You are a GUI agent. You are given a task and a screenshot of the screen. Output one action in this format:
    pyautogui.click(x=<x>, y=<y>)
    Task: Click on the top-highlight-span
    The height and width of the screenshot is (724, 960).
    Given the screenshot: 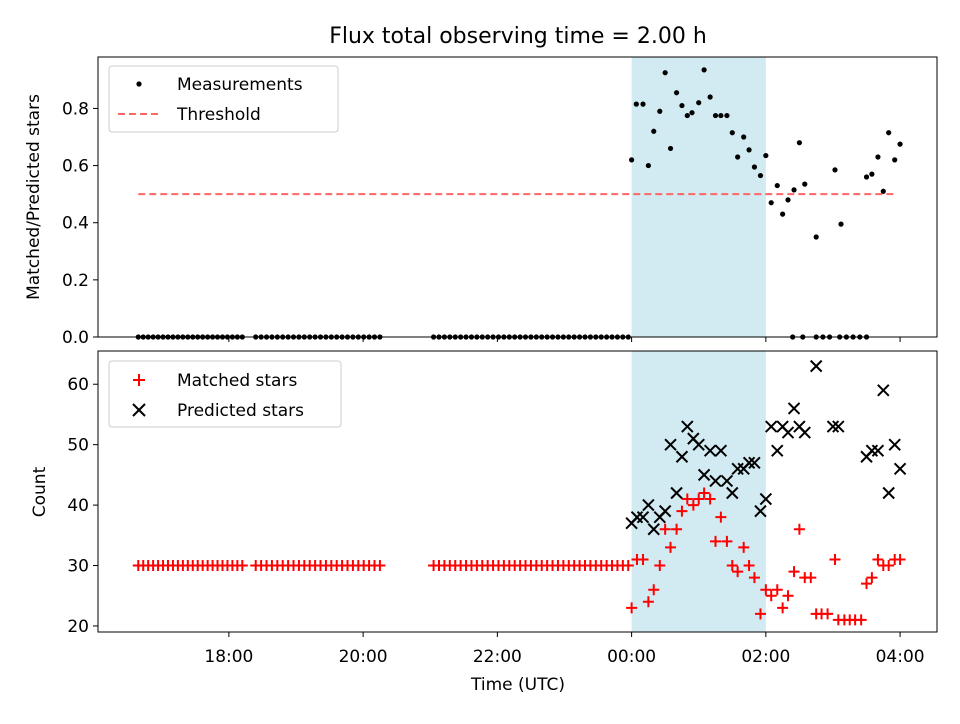 What is the action you would take?
    pyautogui.click(x=698, y=197)
    